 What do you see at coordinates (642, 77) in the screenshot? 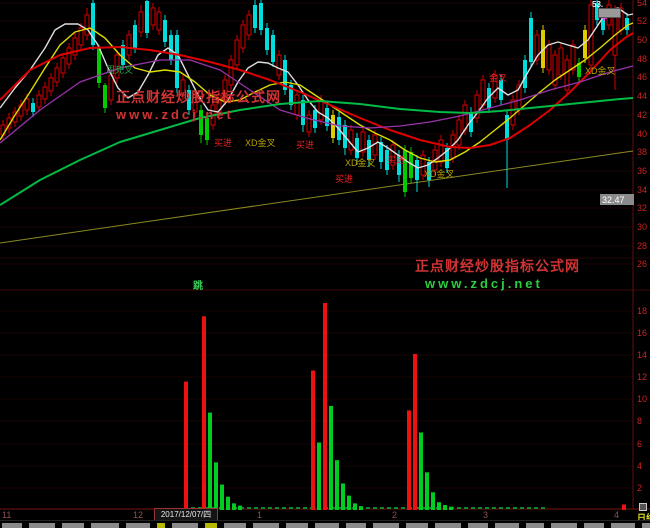
I see `y-axis-label: 46` at bounding box center [642, 77].